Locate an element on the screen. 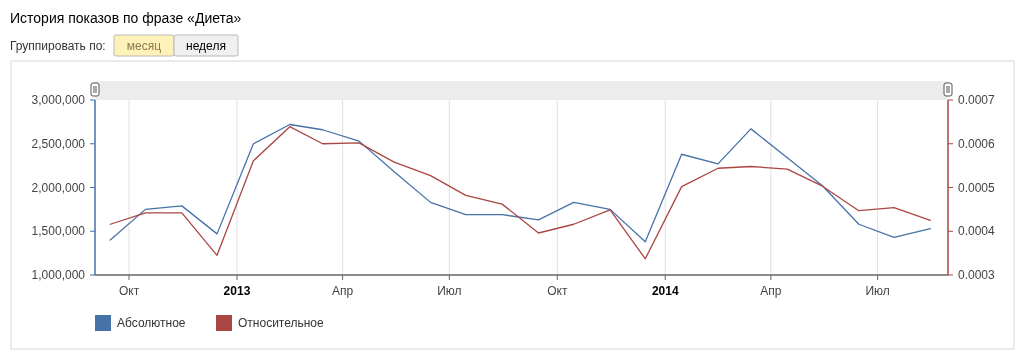 Image resolution: width=1024 pixels, height=363 pixels. legend-label: Относительное is located at coordinates (281, 323).